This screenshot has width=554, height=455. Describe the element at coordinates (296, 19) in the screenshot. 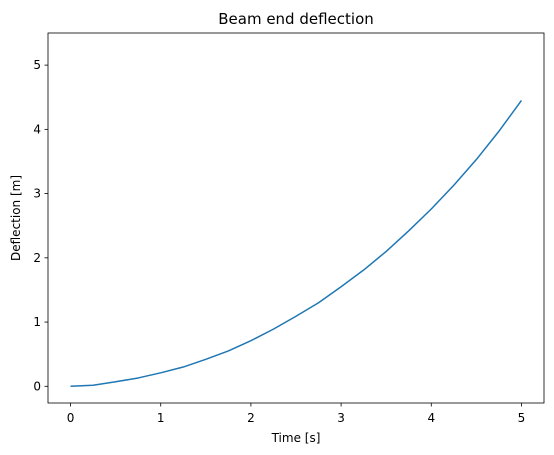

I see `chart-title: Beam end deflection` at that location.